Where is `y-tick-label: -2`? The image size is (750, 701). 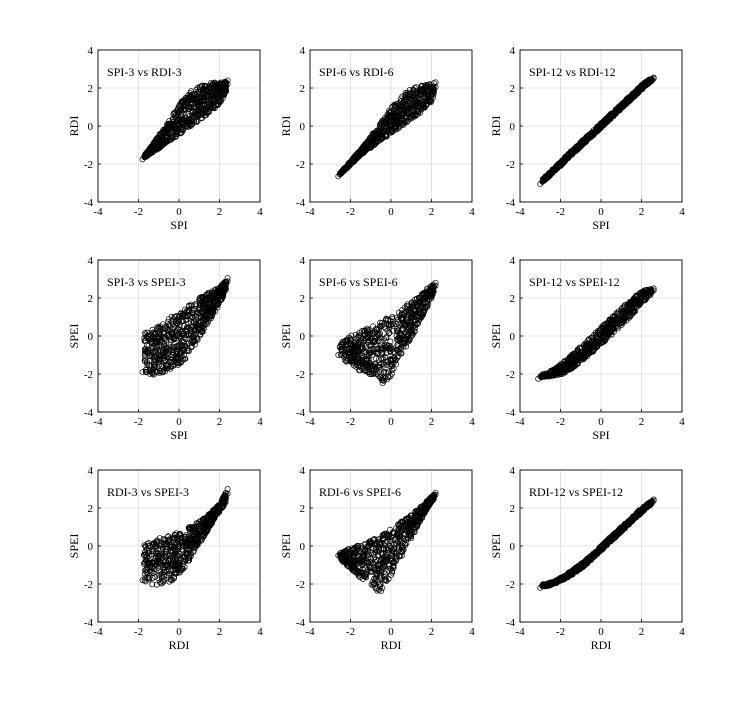
y-tick-label: -2 is located at coordinates (510, 165).